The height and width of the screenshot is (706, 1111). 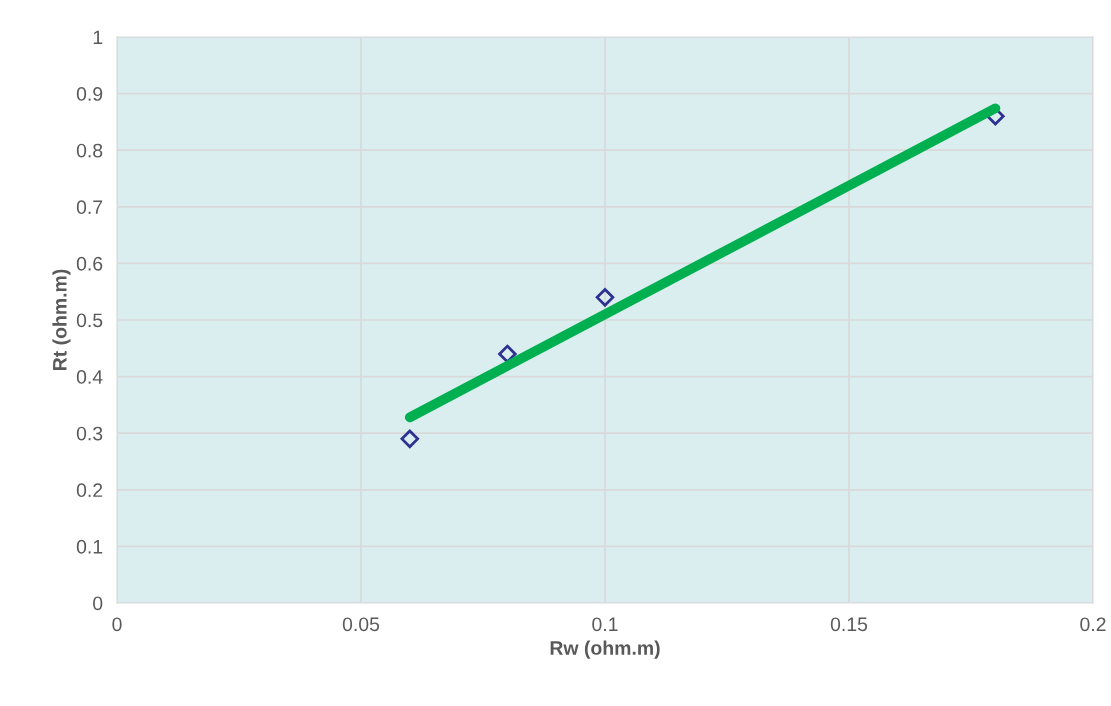 I want to click on y-tick-label: 0.4, so click(x=89, y=377).